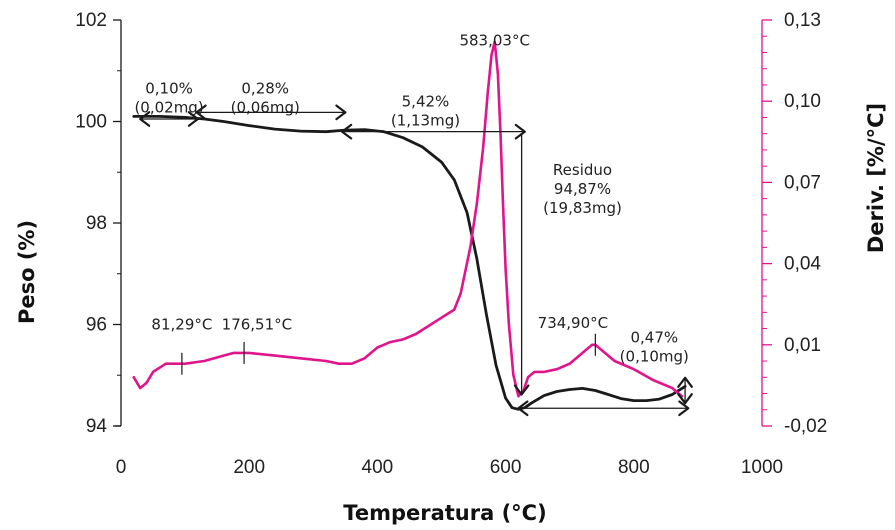 This screenshot has height=530, width=895. What do you see at coordinates (582, 208) in the screenshot?
I see `annotation-label: (19,83mg)` at bounding box center [582, 208].